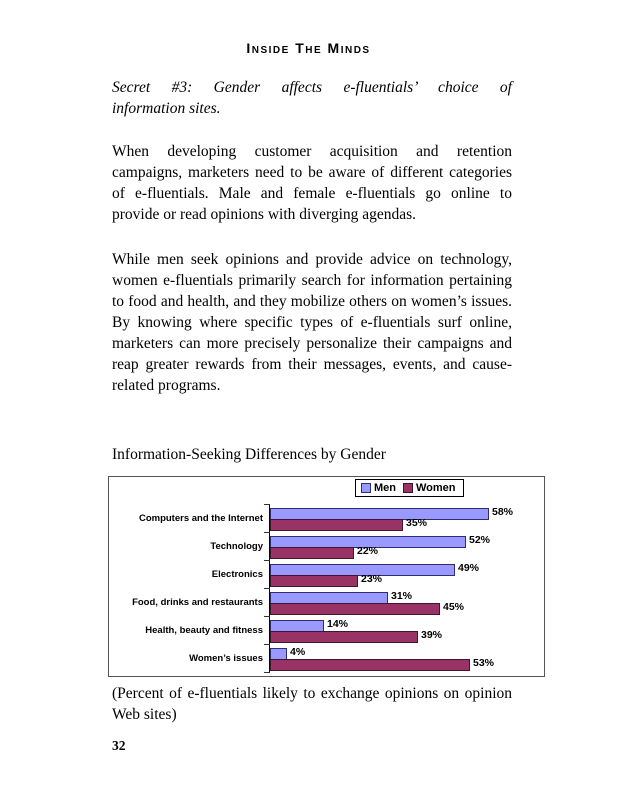 This screenshot has height=800, width=617. Describe the element at coordinates (366, 488) in the screenshot. I see `legend-swatch-men` at that location.